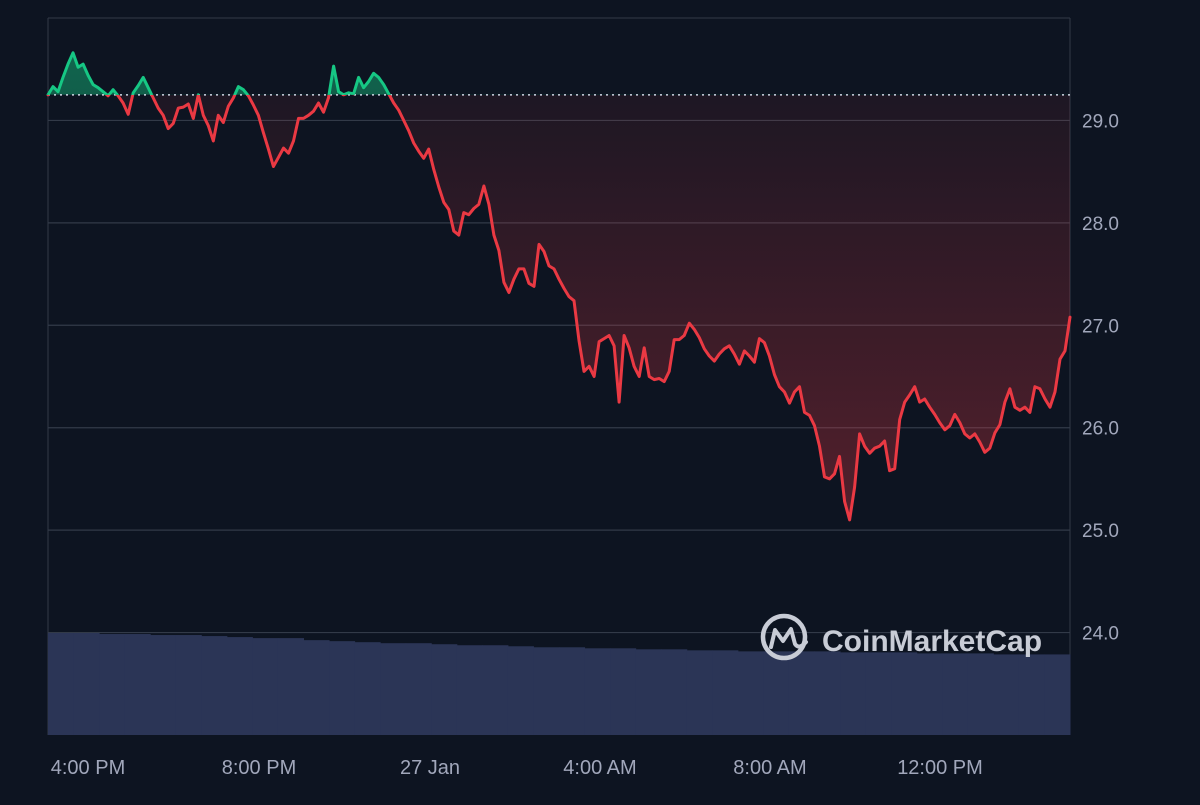 This screenshot has height=805, width=1200. What do you see at coordinates (599, 768) in the screenshot?
I see `x-tick-label: 4:00 AM` at bounding box center [599, 768].